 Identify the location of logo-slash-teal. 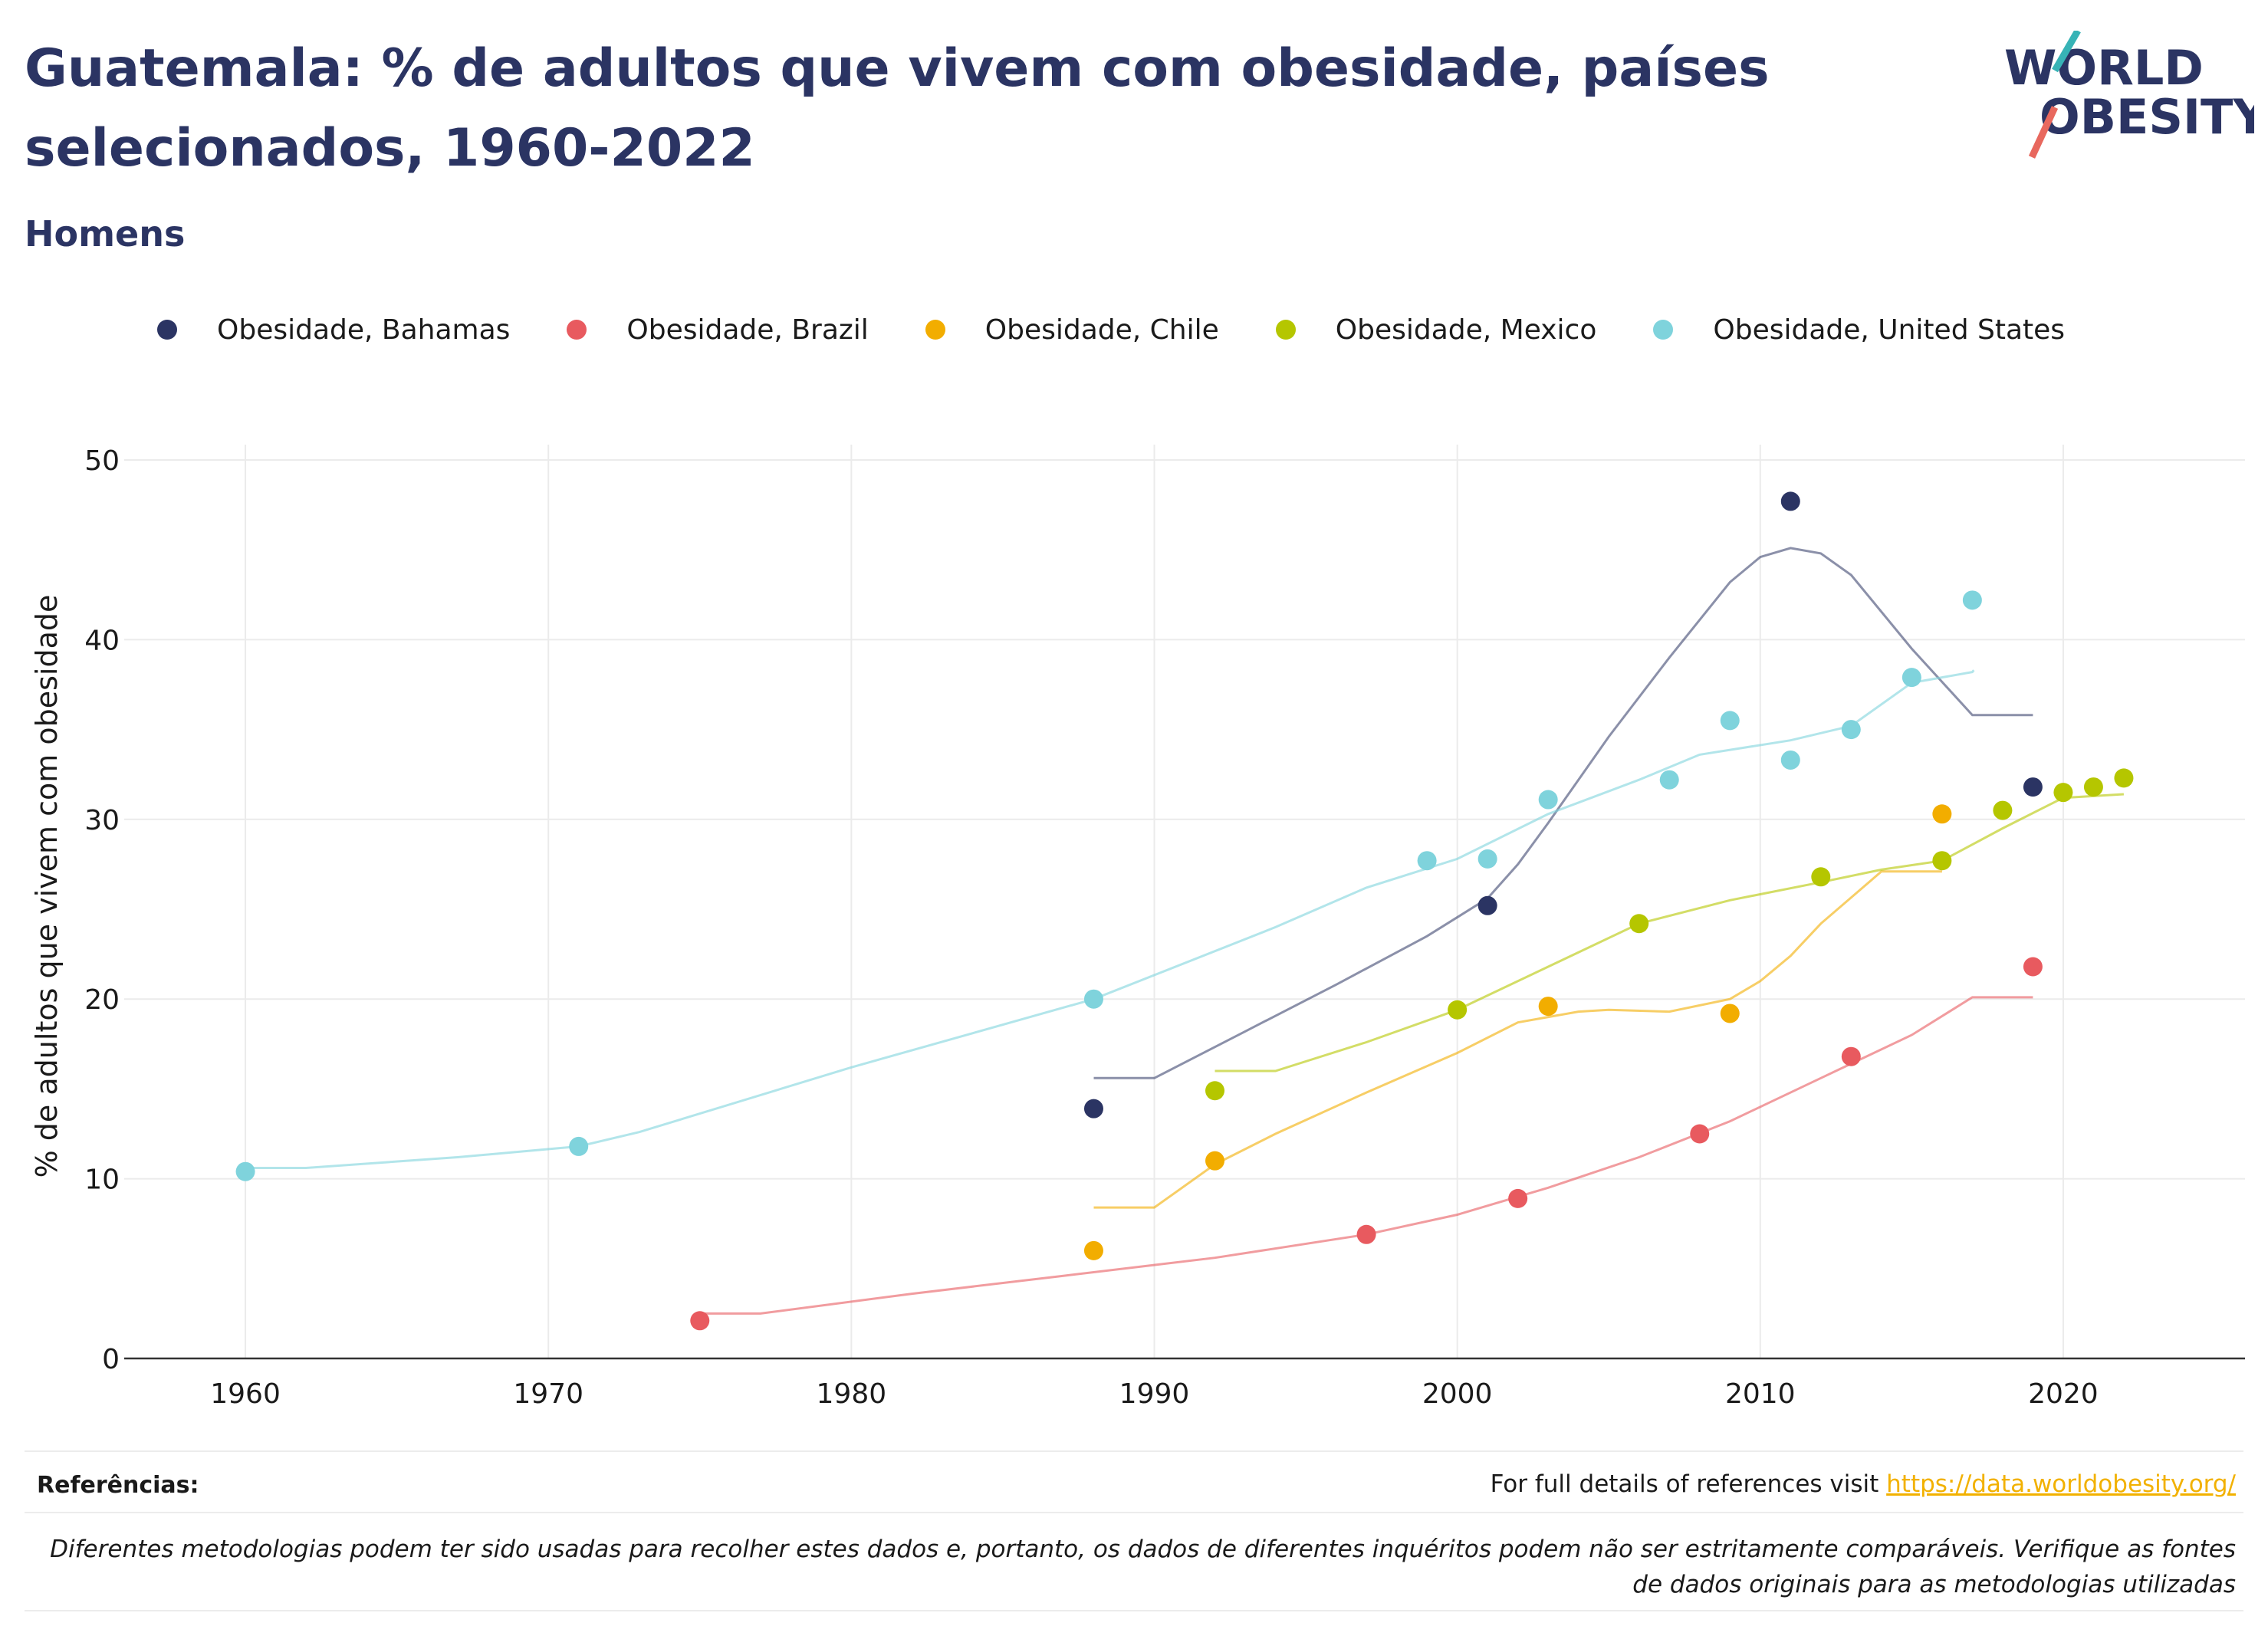
(2066, 52).